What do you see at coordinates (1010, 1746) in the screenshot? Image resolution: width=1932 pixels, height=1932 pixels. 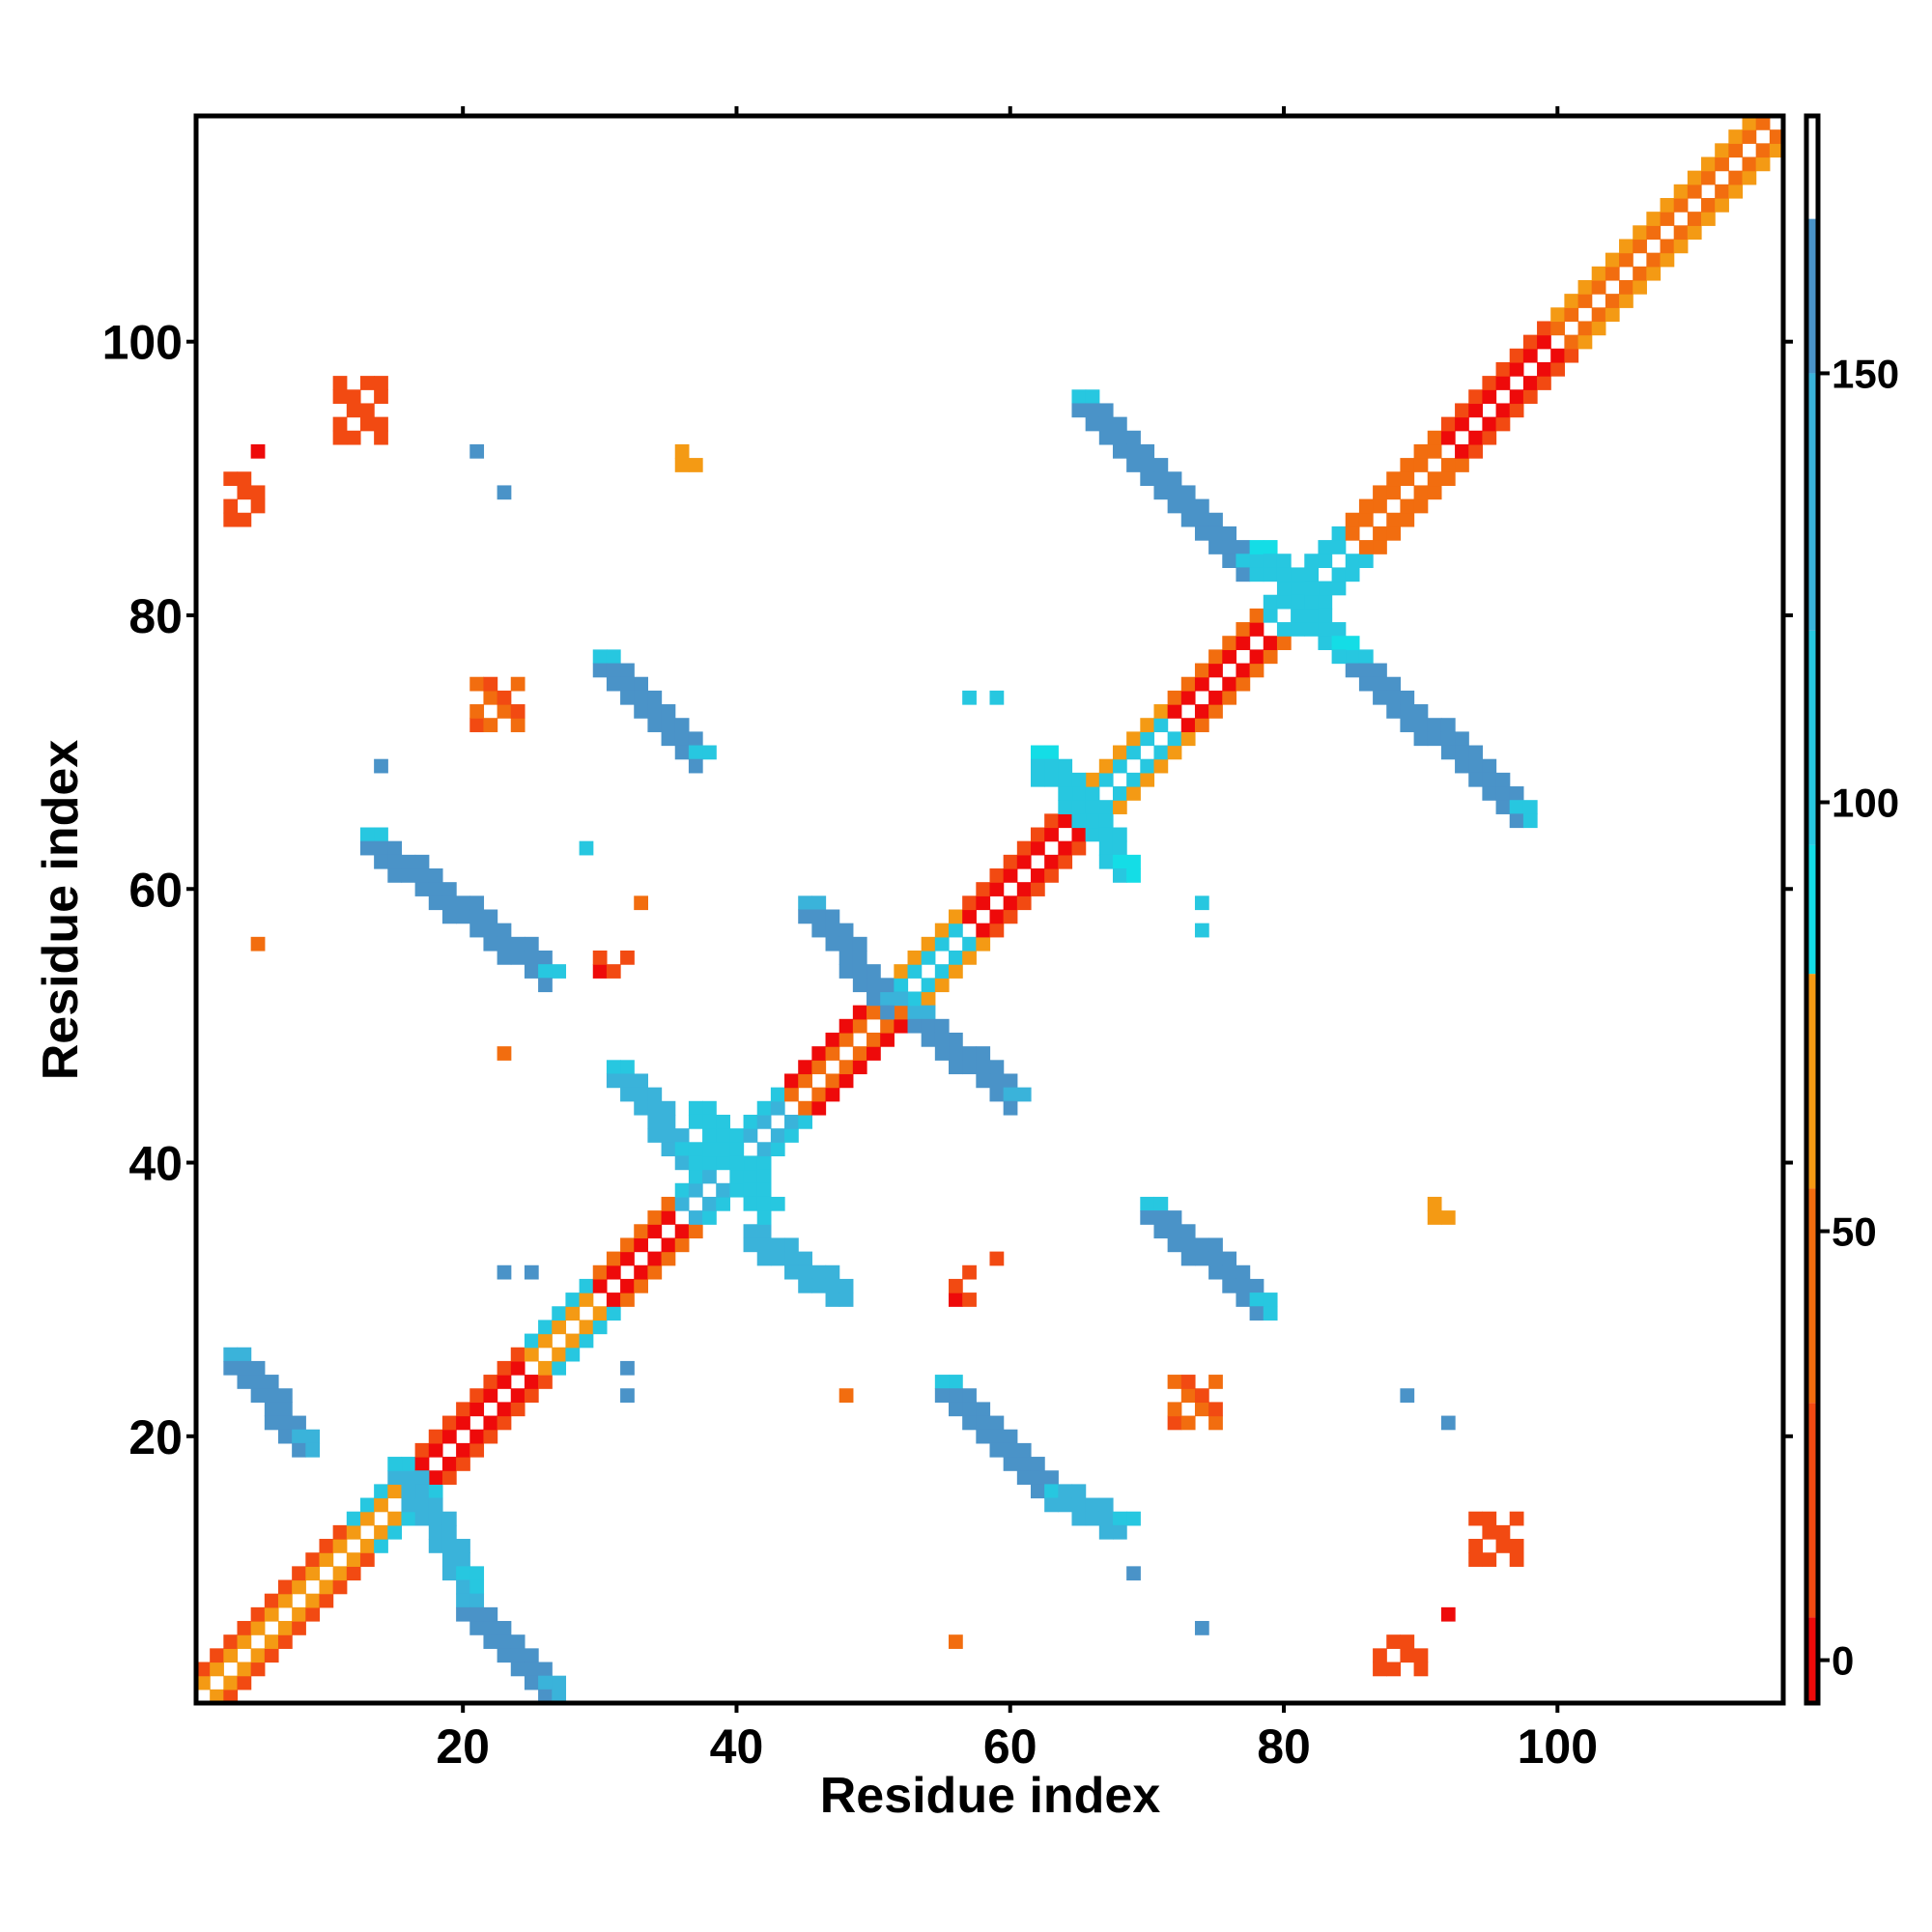 I see `x-tick-label: 60` at bounding box center [1010, 1746].